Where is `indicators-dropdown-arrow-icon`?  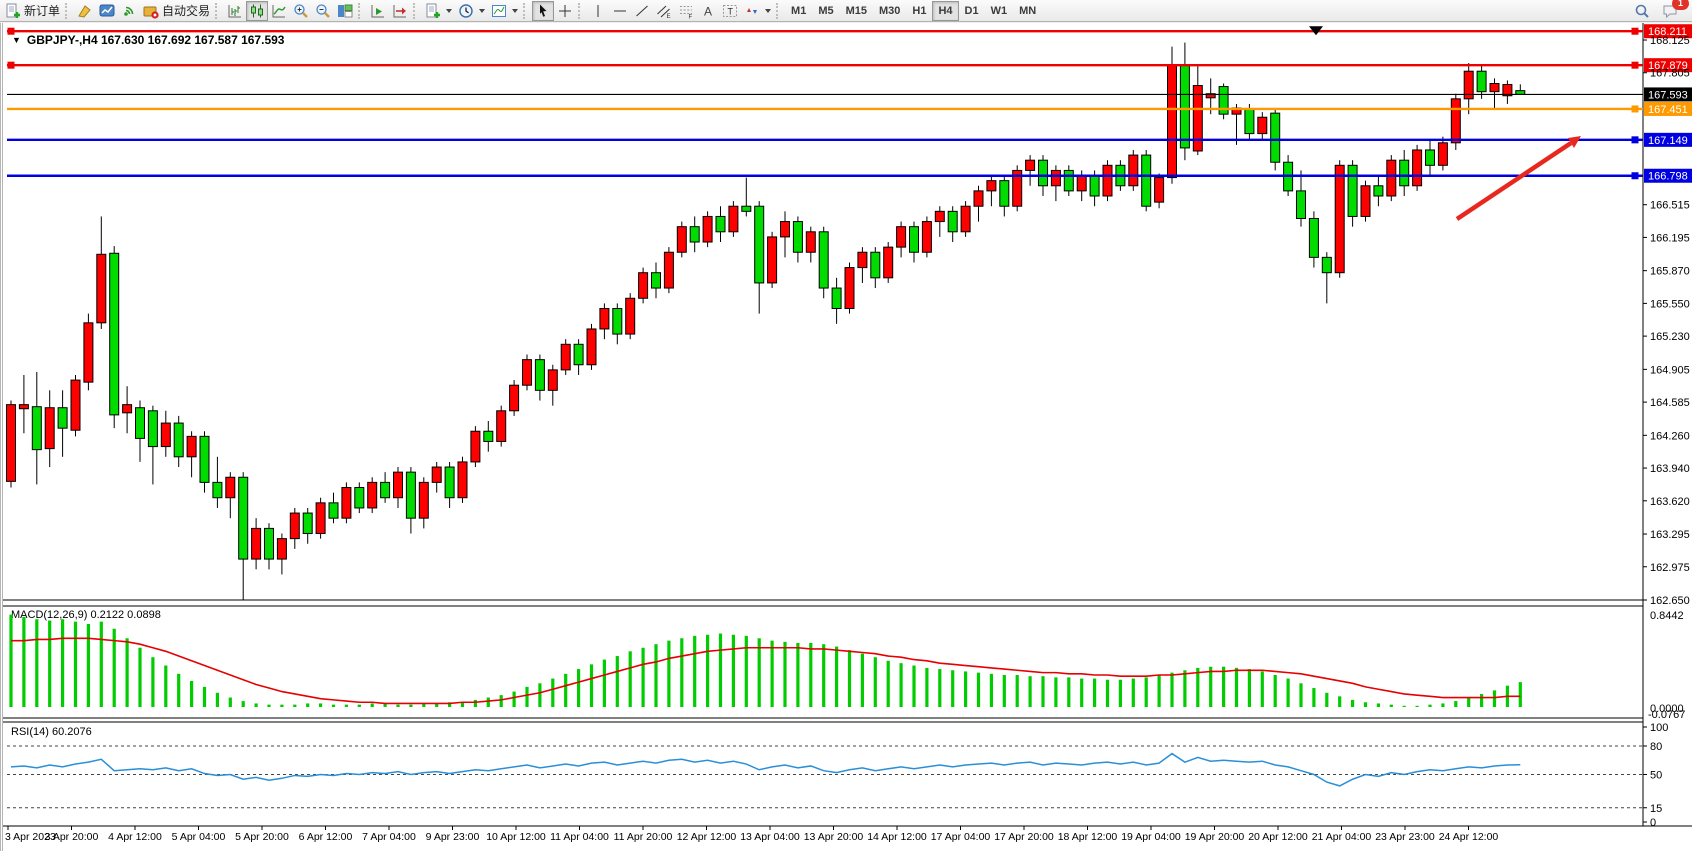
indicators-dropdown-arrow-icon is located at coordinates (449, 10).